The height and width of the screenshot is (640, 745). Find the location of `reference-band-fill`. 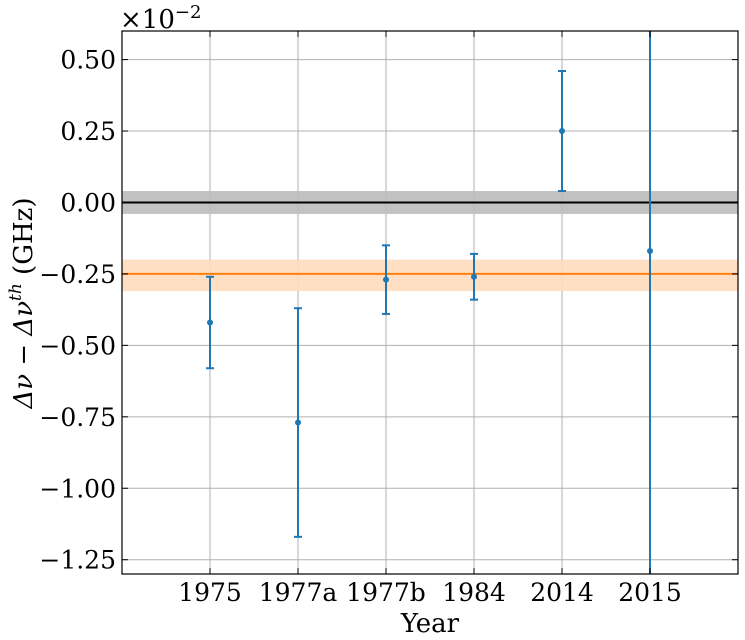

reference-band-fill is located at coordinates (430, 275).